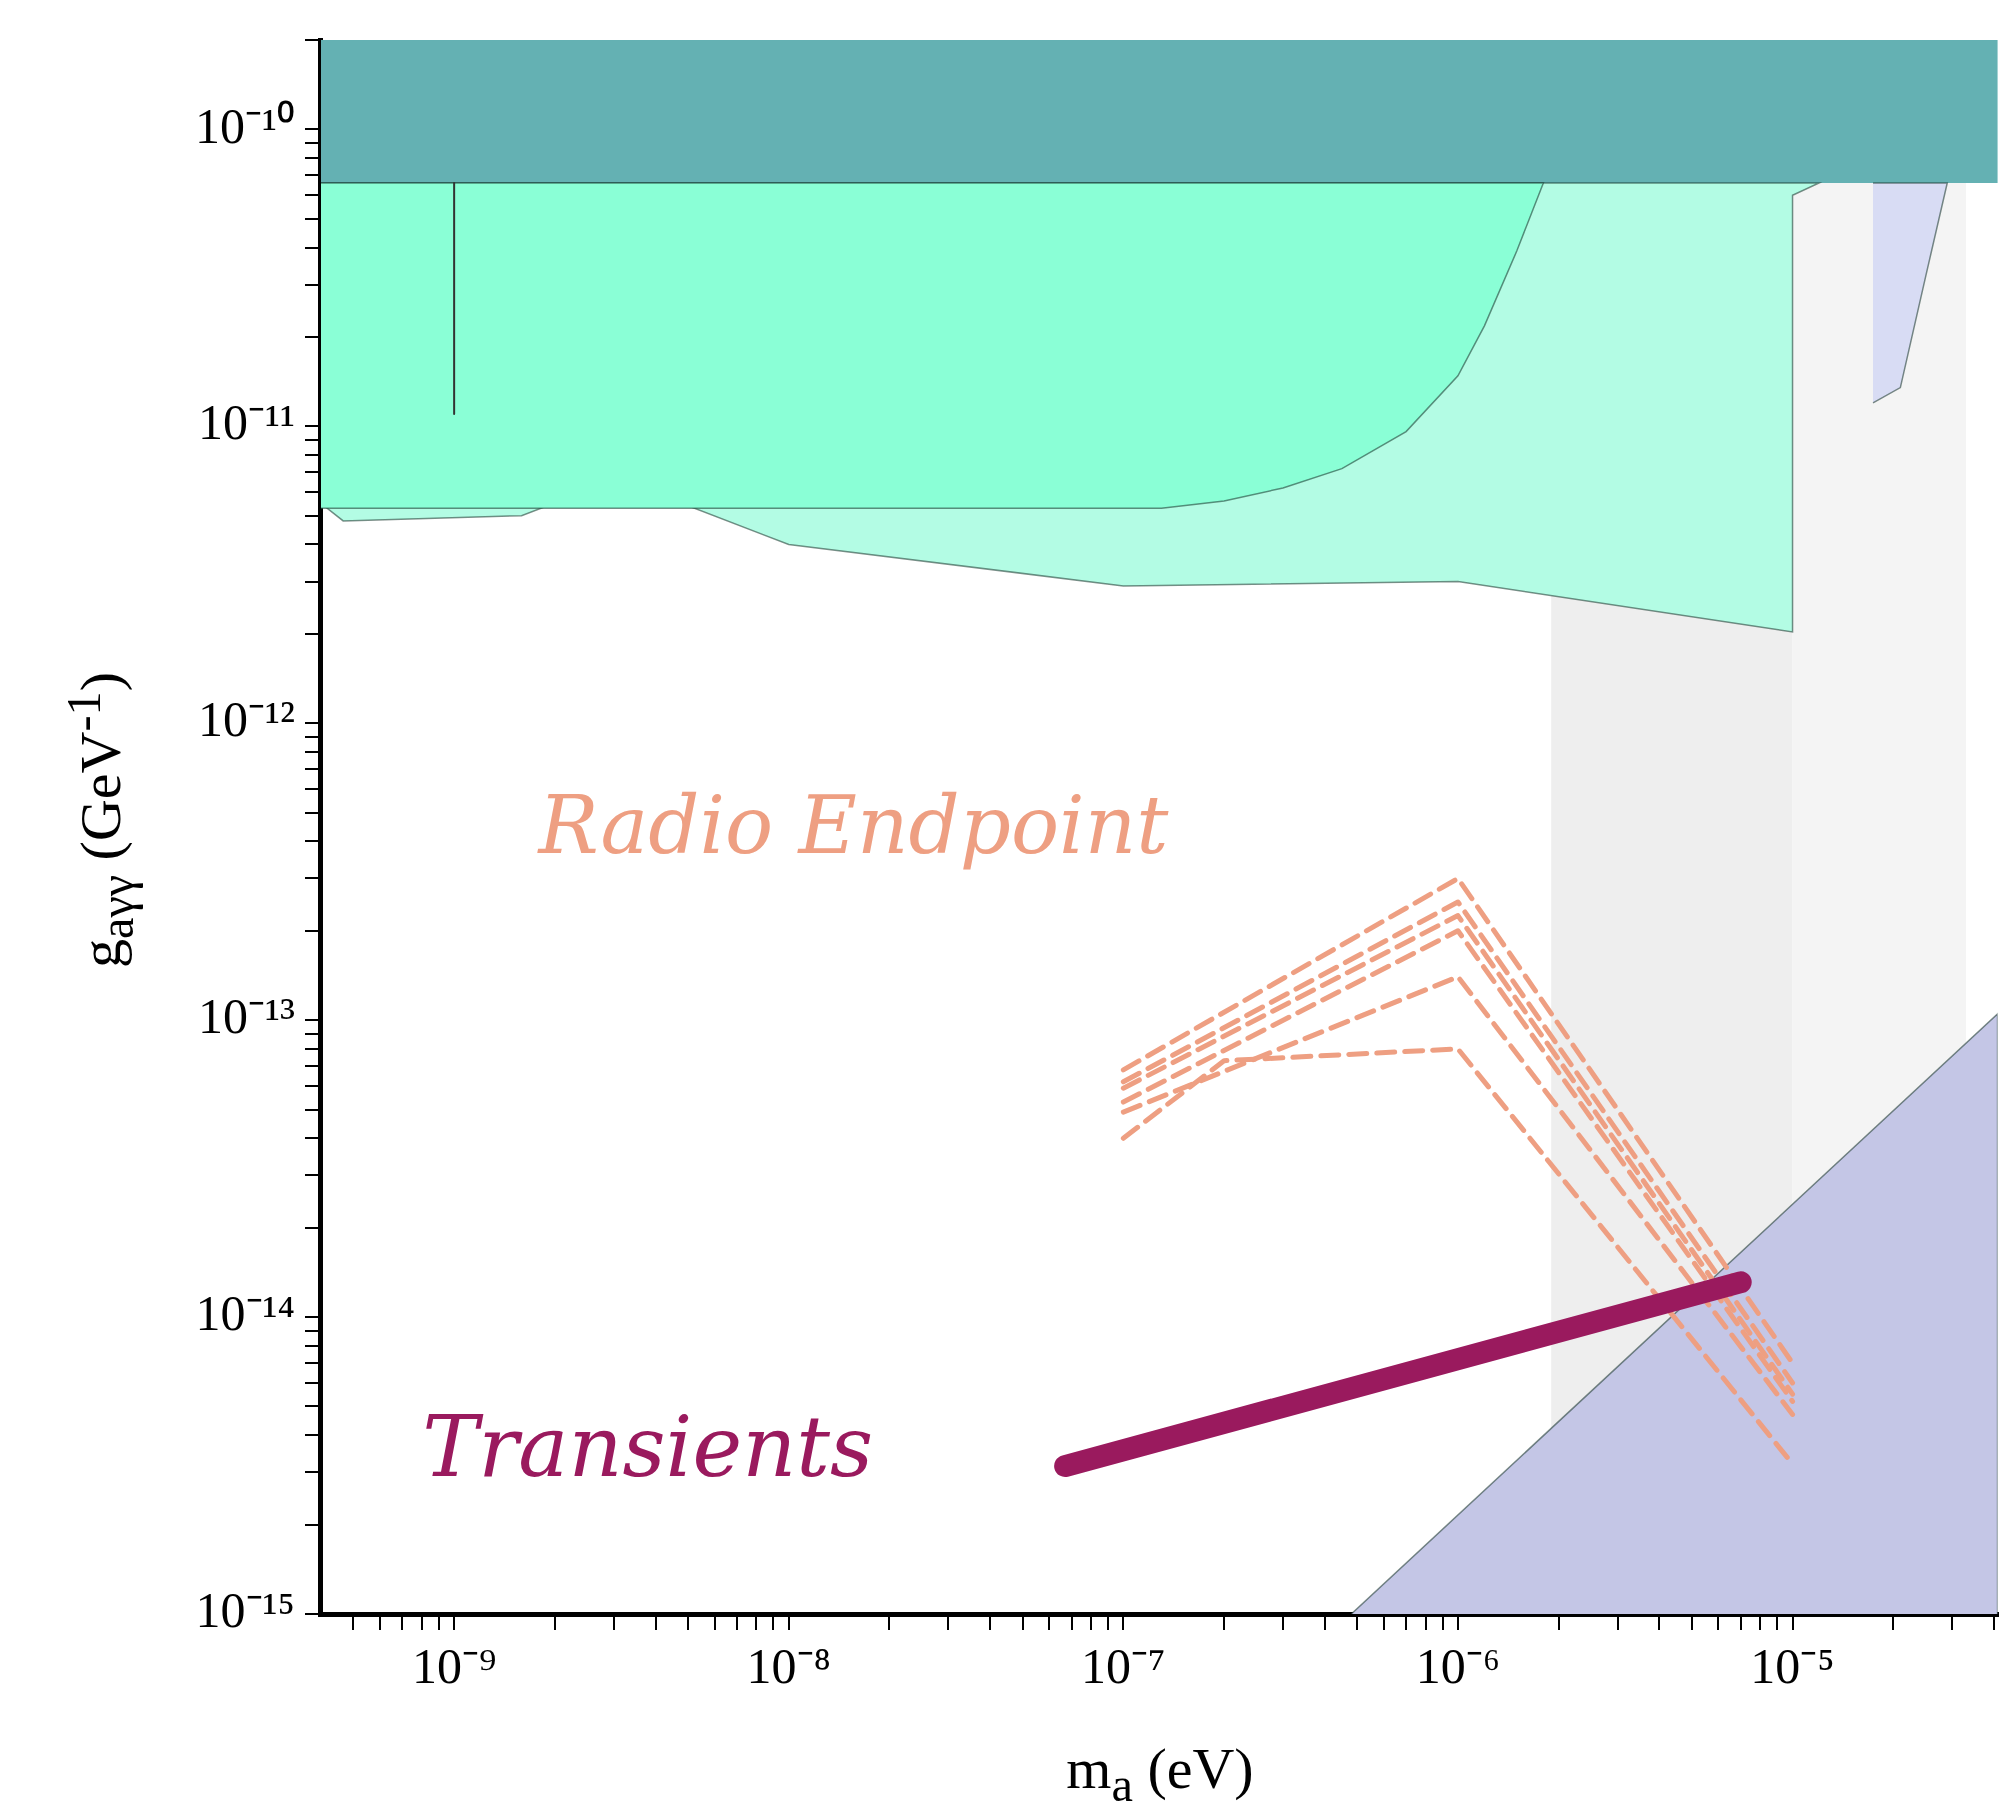 This screenshot has height=1820, width=2004. I want to click on y-tick-label: 10⁻¹⁵, so click(245, 1610).